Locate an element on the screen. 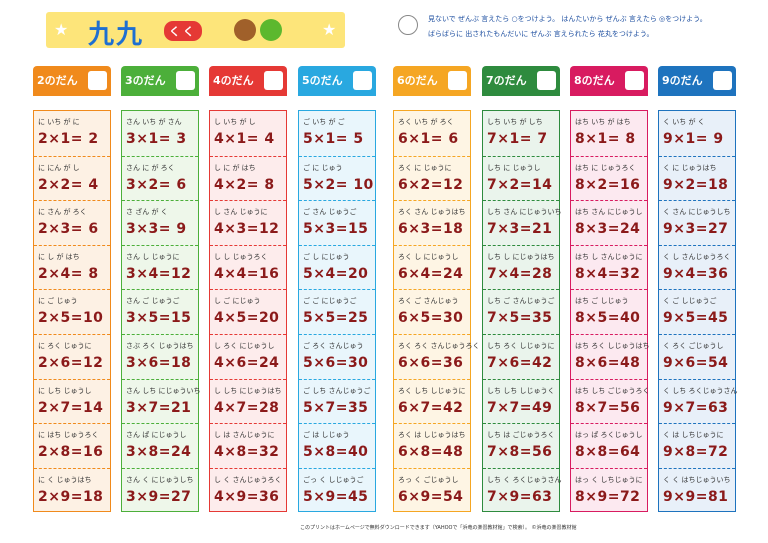 The height and width of the screenshot is (543, 768). reading: ろく しち しじゅうに is located at coordinates (432, 390).